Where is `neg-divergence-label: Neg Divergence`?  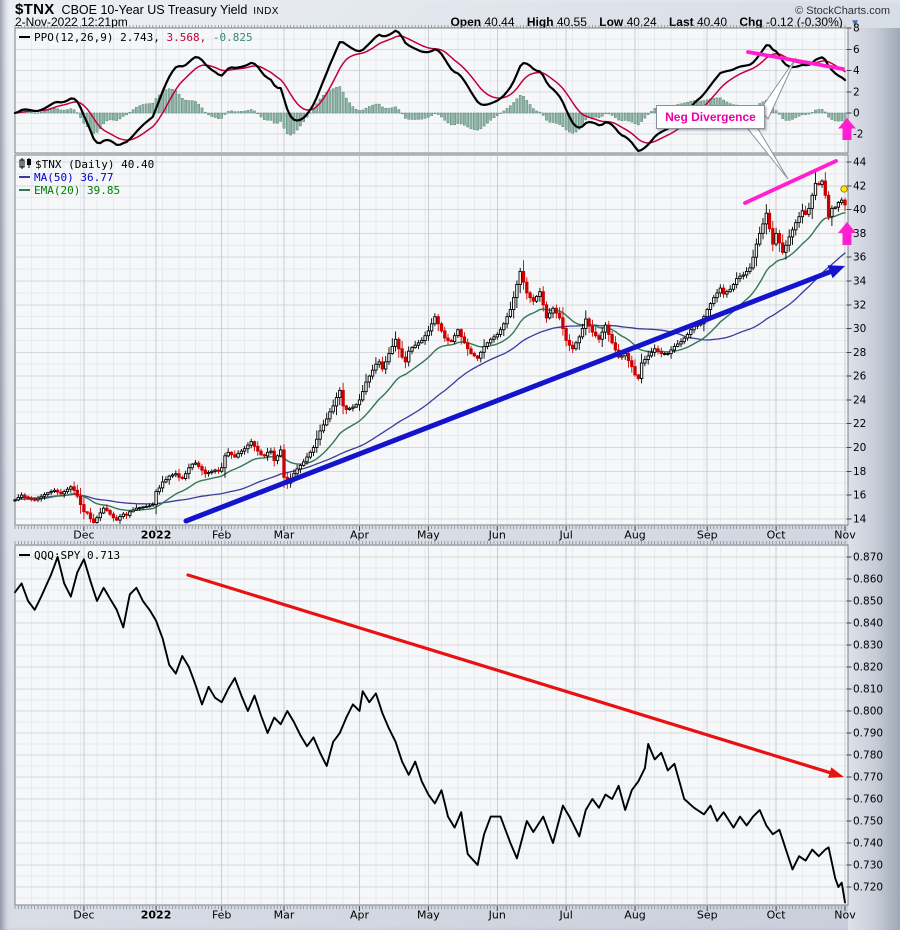
neg-divergence-label: Neg Divergence is located at coordinates (710, 117).